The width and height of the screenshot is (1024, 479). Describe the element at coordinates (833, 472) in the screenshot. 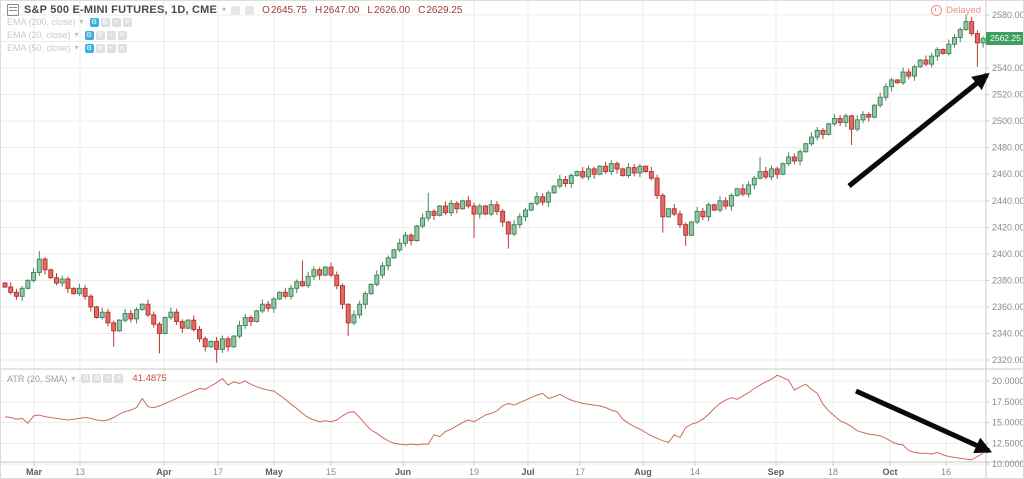

I see `time-axis-label: 18` at that location.